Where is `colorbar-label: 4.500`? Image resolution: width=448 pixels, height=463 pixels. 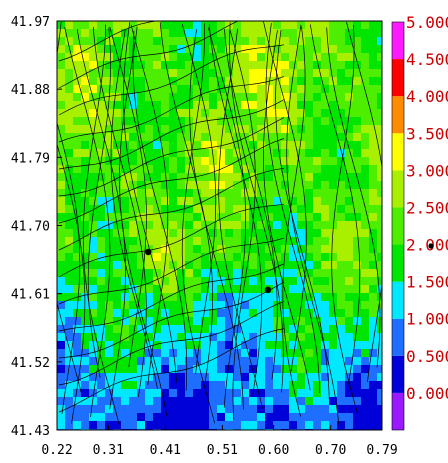
colorbar-label: 4.500 is located at coordinates (427, 59).